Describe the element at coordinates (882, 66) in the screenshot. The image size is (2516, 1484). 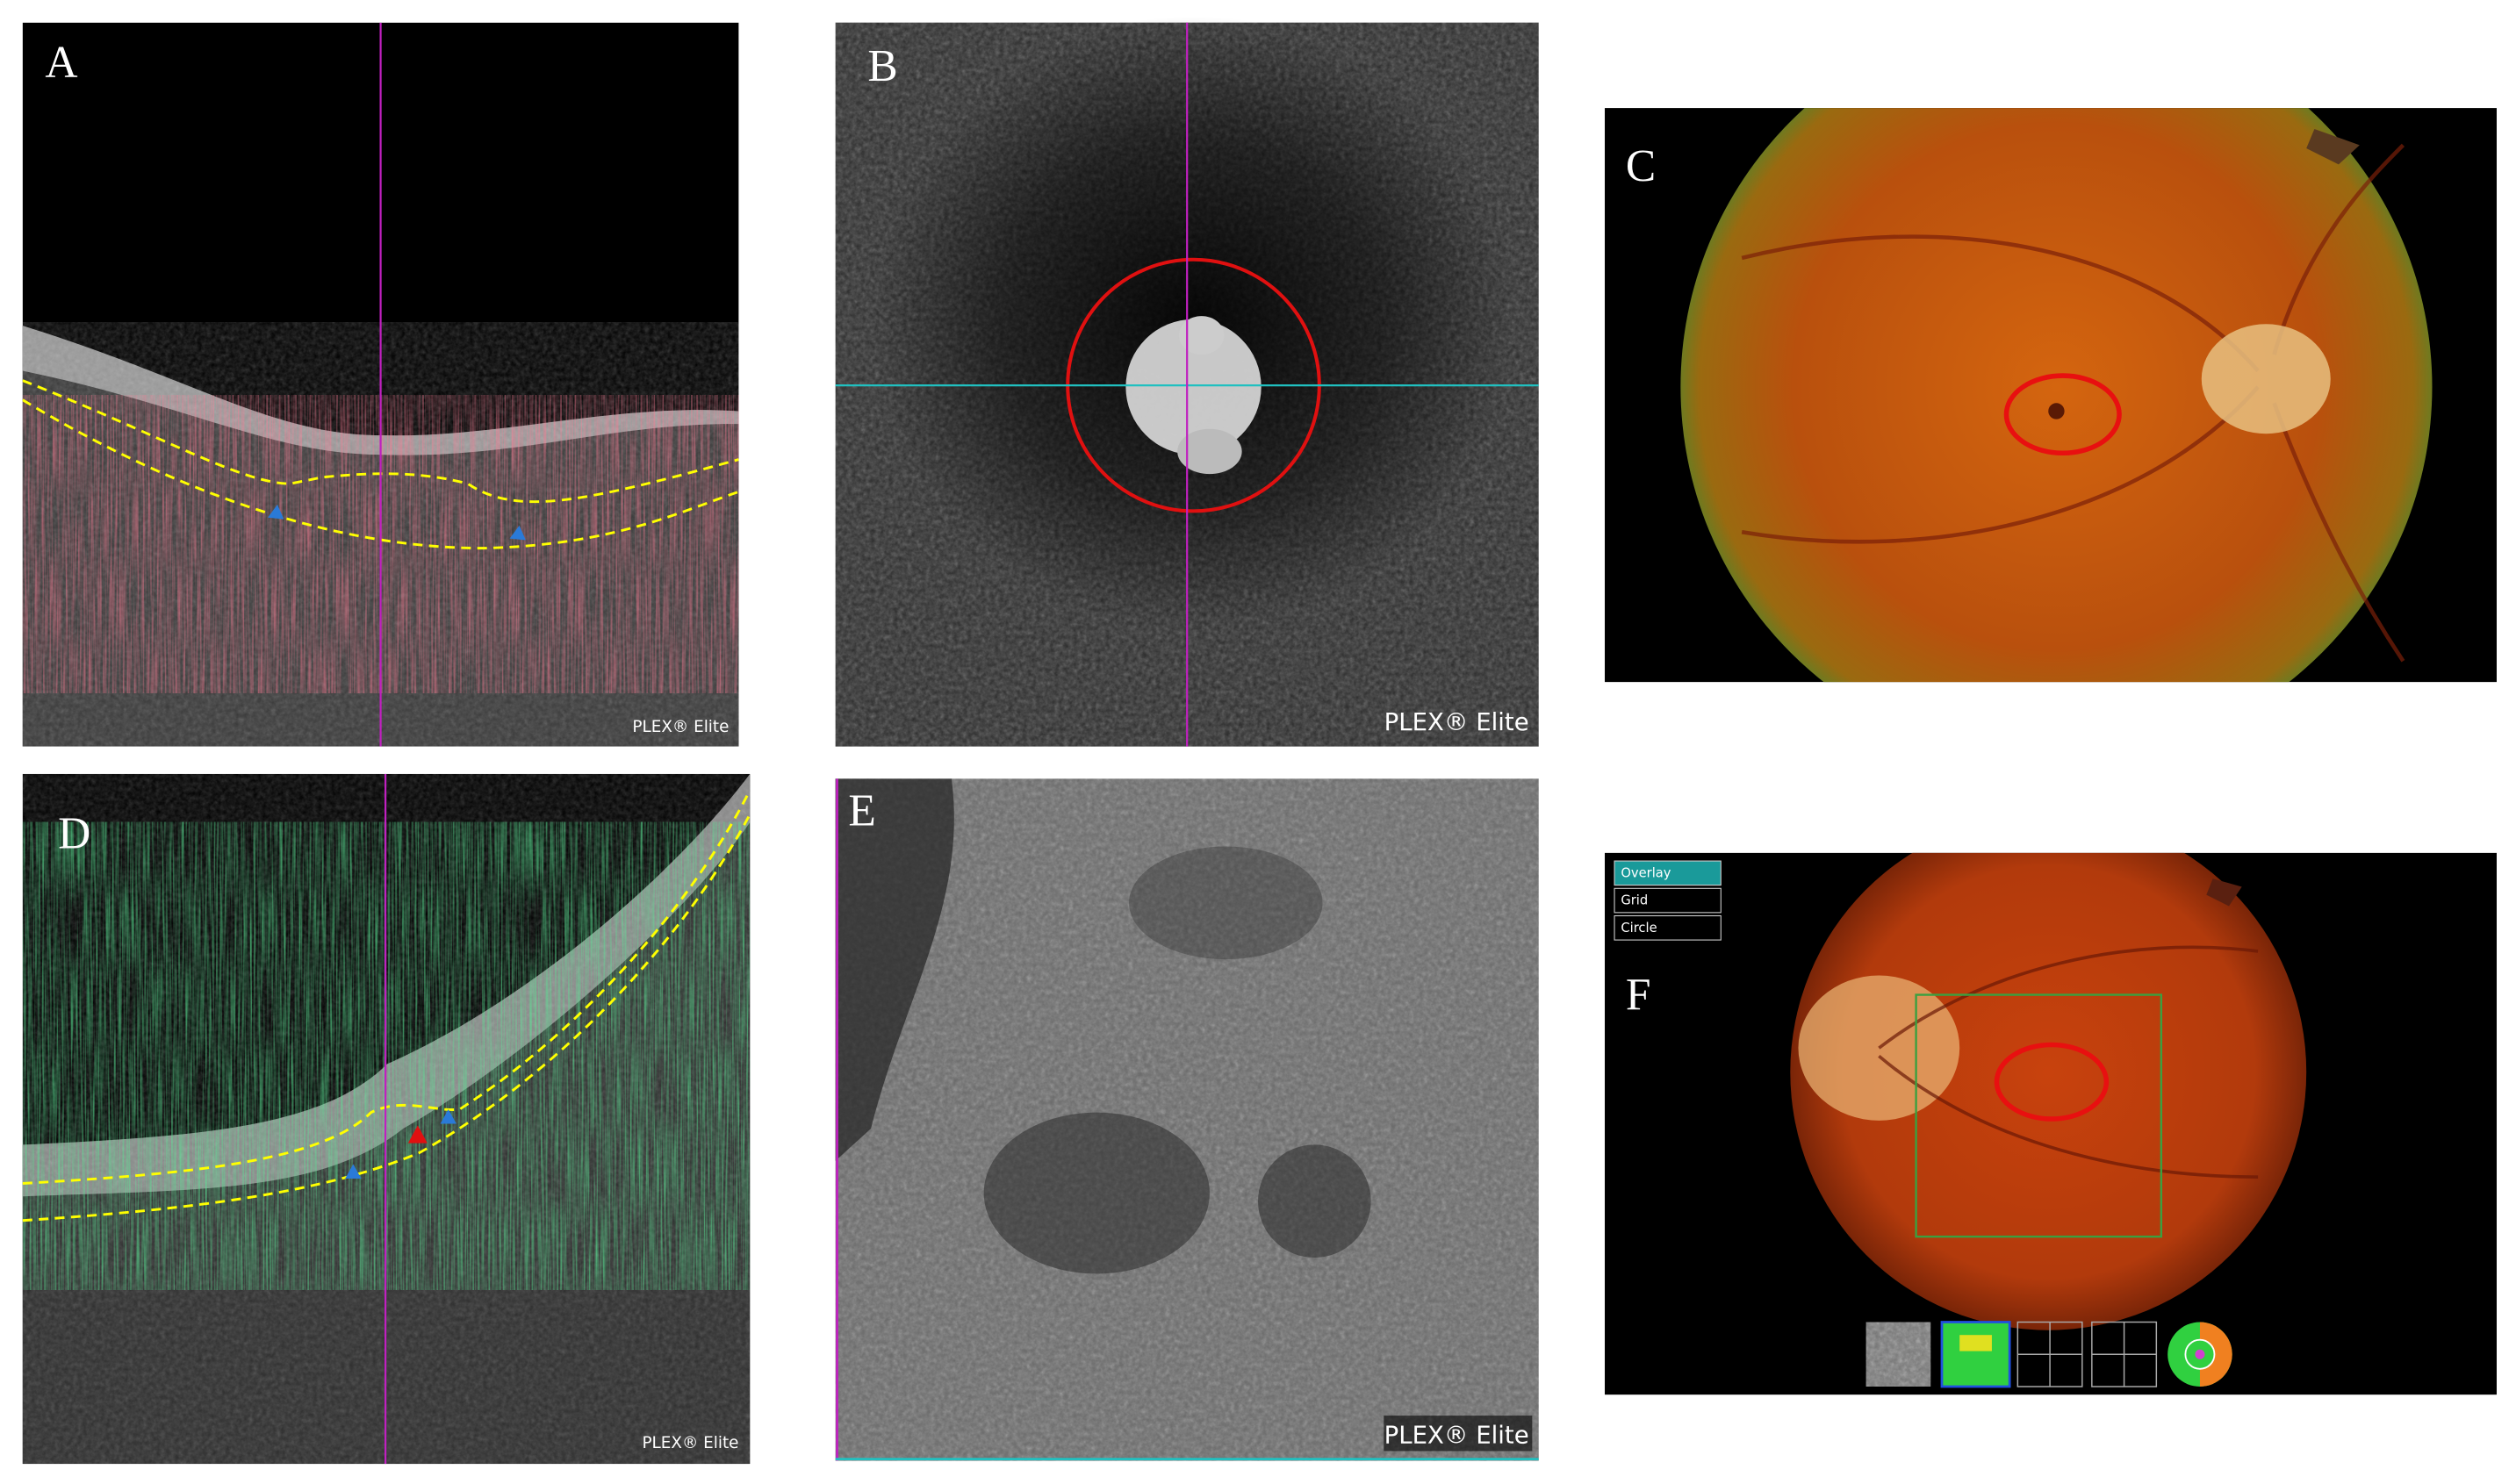
I see `panel-label: B` at that location.